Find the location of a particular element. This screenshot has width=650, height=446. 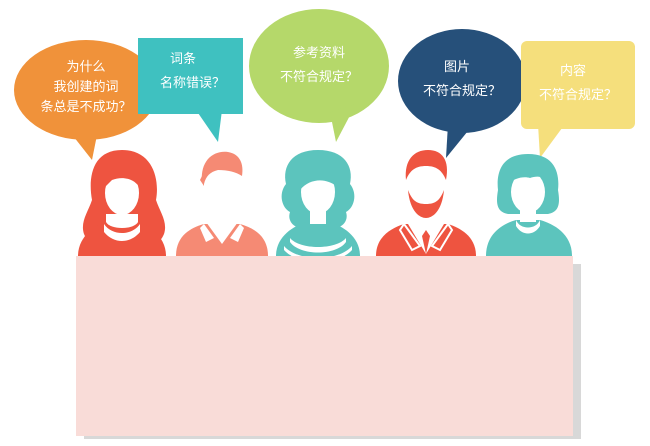

woman-bob-hair-icon is located at coordinates (529, 205).